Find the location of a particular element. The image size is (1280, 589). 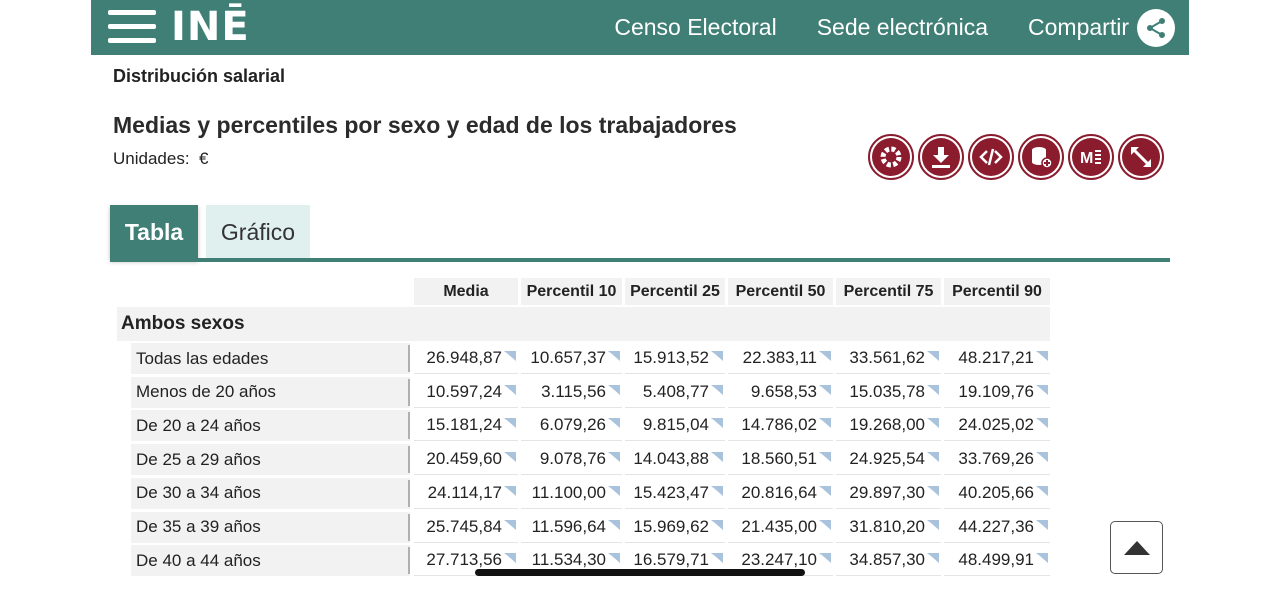

column-header: Percentil 75 is located at coordinates (888, 291).